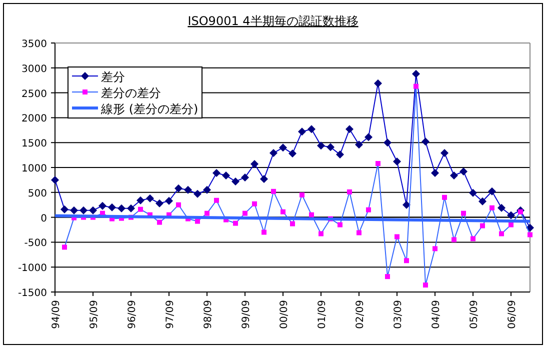  I want to click on y-tick-label: 2500, so click(34, 94).